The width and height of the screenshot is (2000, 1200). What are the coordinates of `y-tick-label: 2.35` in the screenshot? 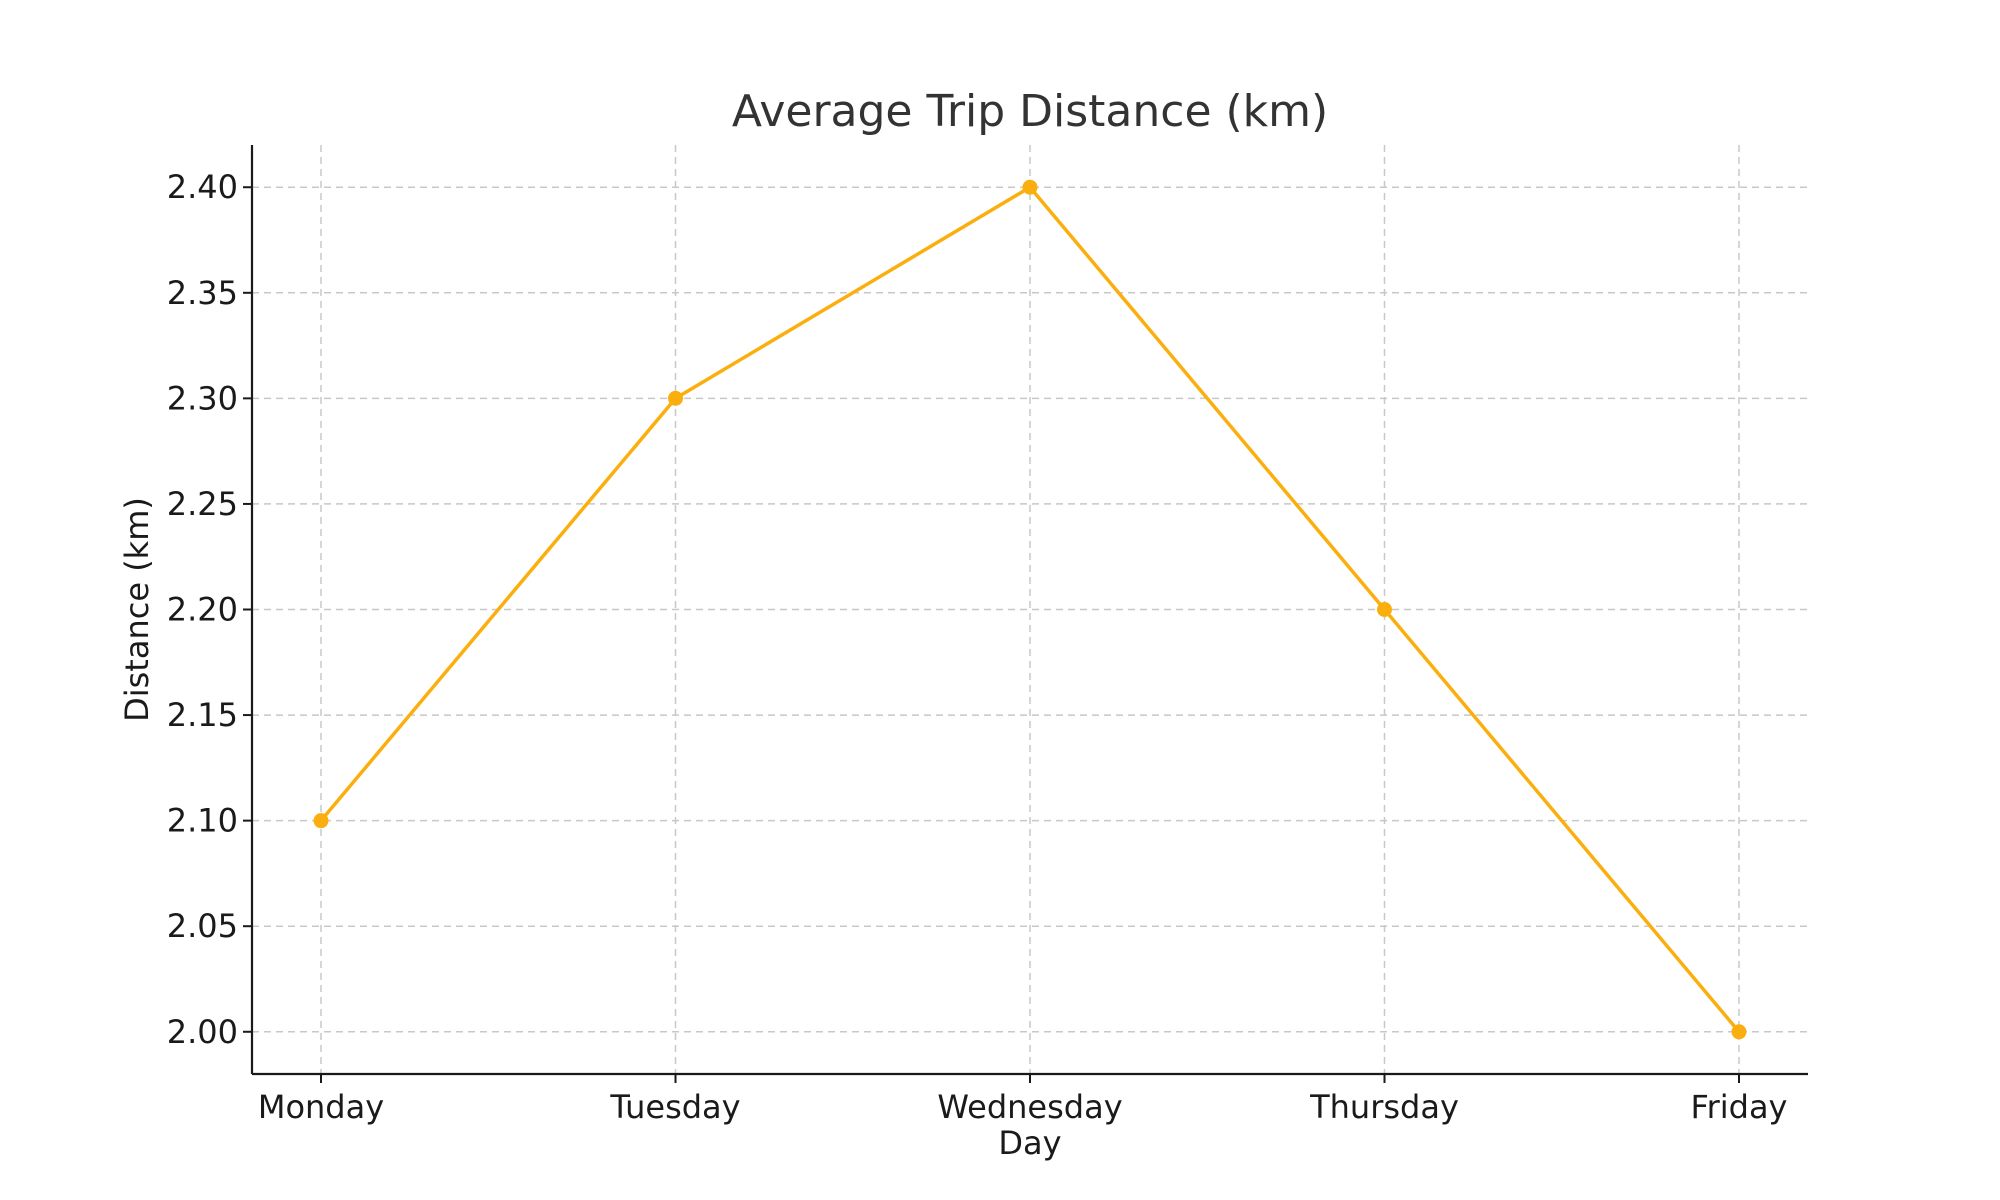 It's located at (202, 293).